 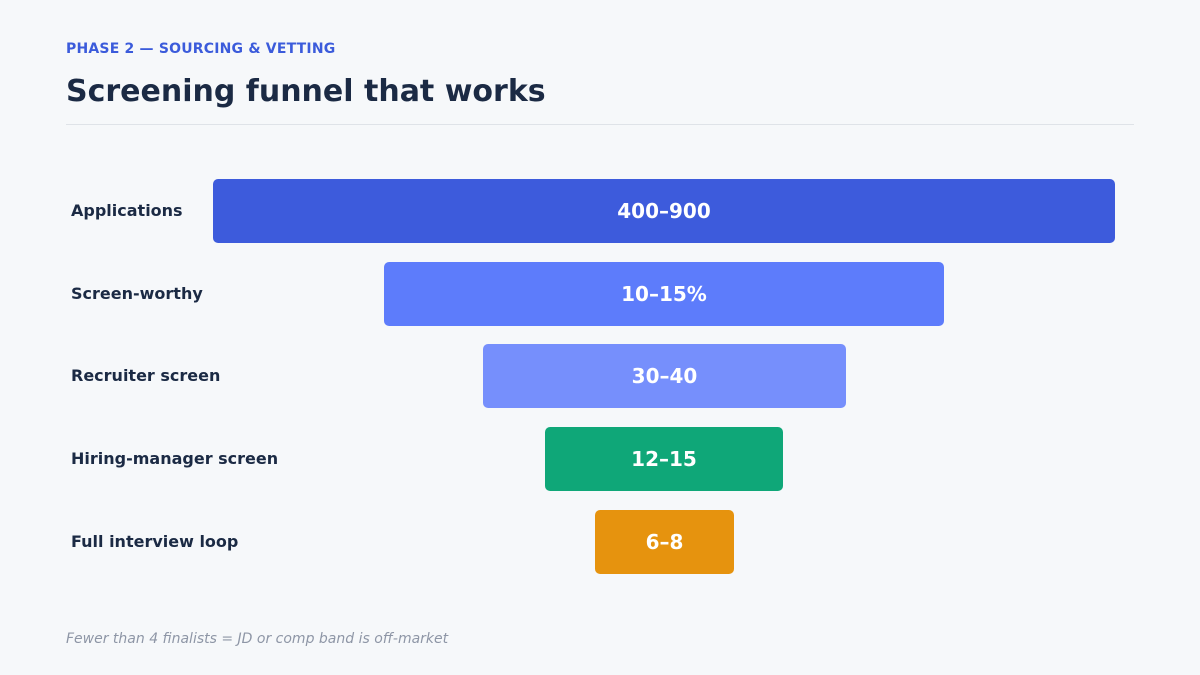 What do you see at coordinates (600, 124) in the screenshot?
I see `title-divider` at bounding box center [600, 124].